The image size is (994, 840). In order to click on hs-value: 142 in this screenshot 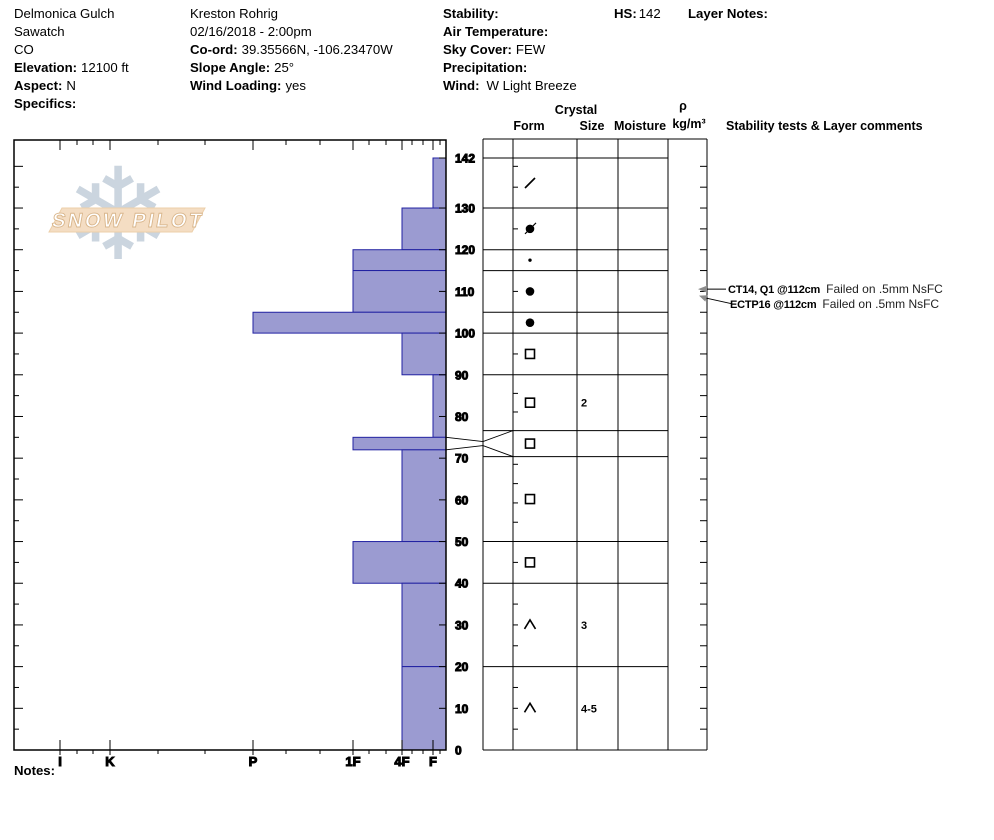, I will do `click(649, 13)`.